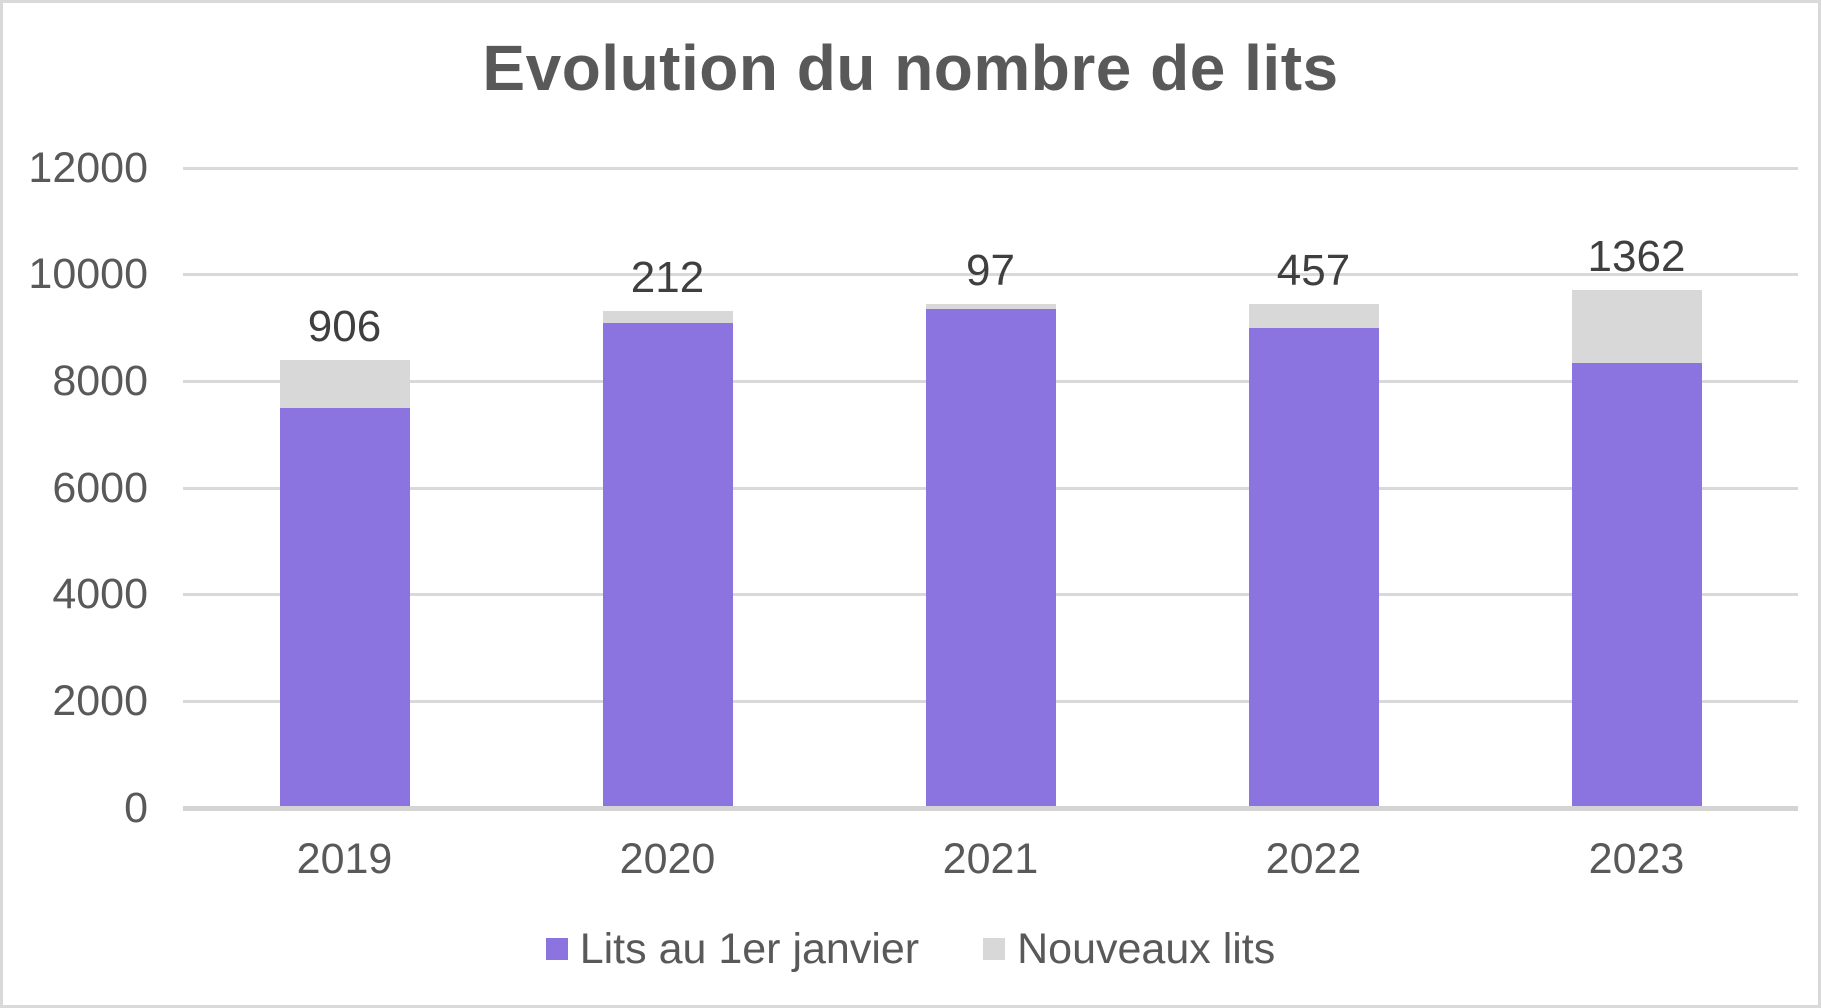 The height and width of the screenshot is (1008, 1821). What do you see at coordinates (1636, 257) in the screenshot?
I see `bar-value-label: 1362` at bounding box center [1636, 257].